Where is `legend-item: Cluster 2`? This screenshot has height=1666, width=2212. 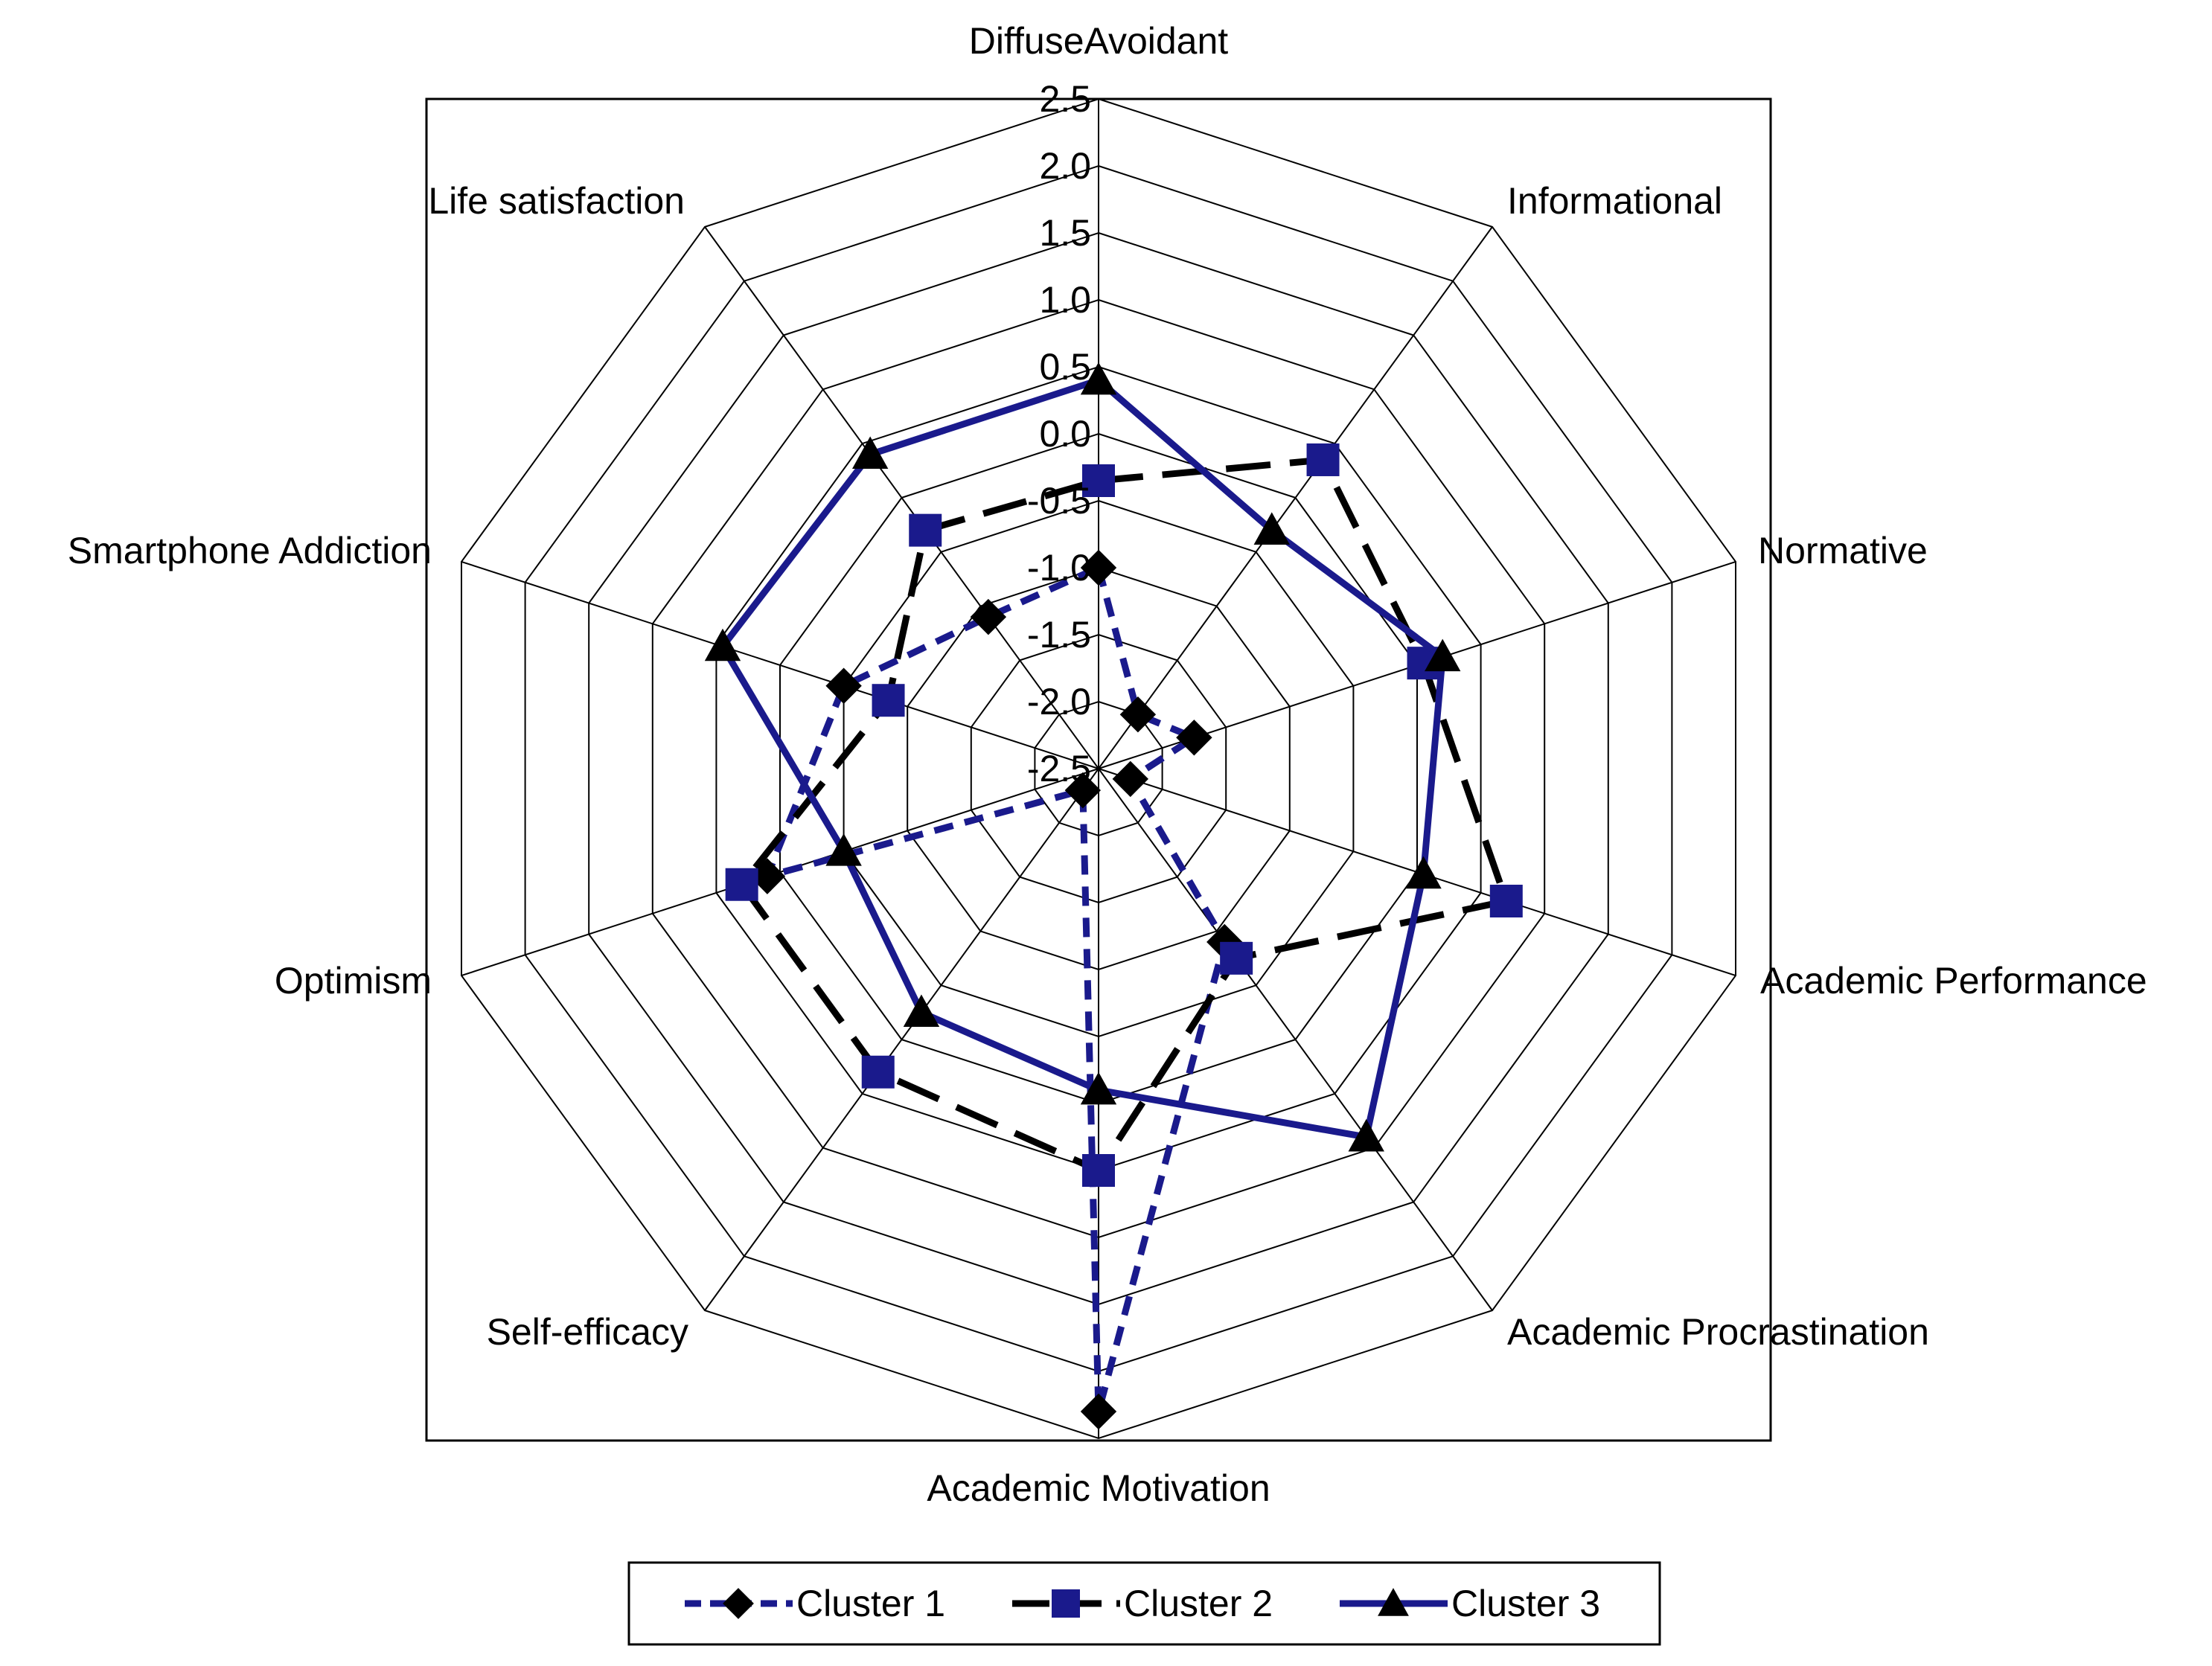 legend-item: Cluster 2 is located at coordinates (1143, 1603).